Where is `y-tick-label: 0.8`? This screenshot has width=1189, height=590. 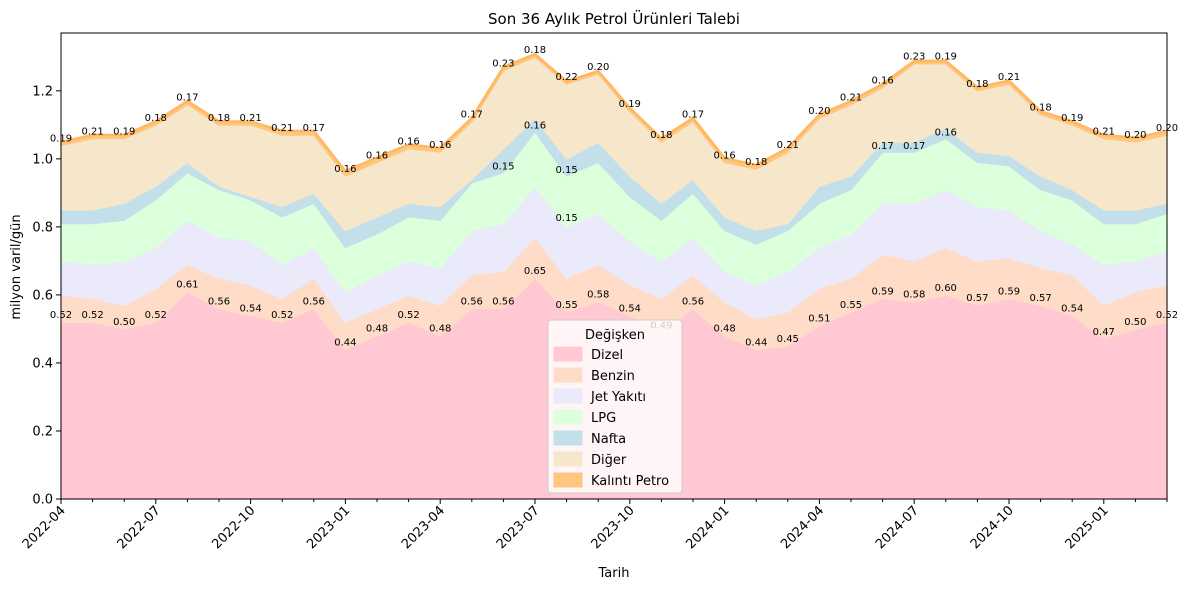
y-tick-label: 0.8 is located at coordinates (42, 227).